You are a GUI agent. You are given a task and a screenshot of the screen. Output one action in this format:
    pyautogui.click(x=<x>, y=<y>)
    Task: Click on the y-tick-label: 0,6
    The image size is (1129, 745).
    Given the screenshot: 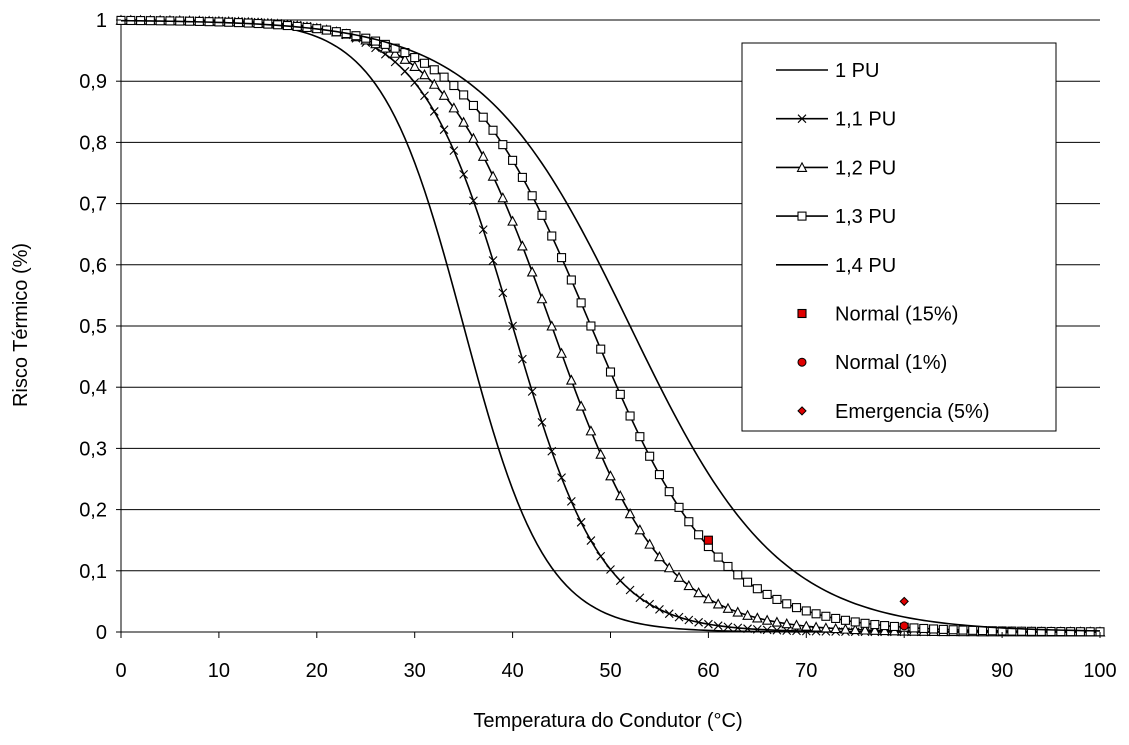 What is the action you would take?
    pyautogui.click(x=93, y=266)
    